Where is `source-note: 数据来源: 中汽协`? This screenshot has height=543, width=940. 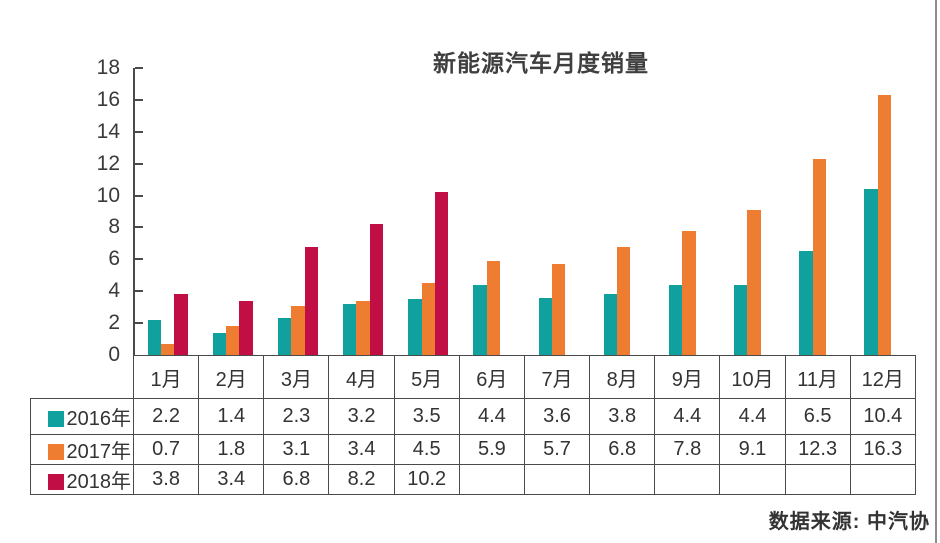 source-note: 数据来源: 中汽协 is located at coordinates (849, 522).